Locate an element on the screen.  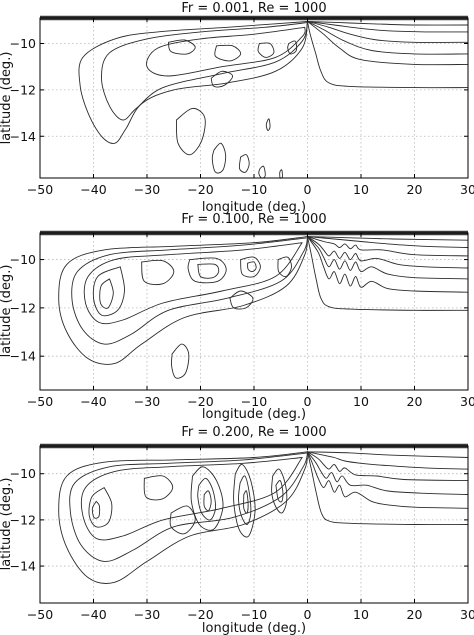
chart-title: Fr = 0.100, Re = 1000 is located at coordinates (253, 219).